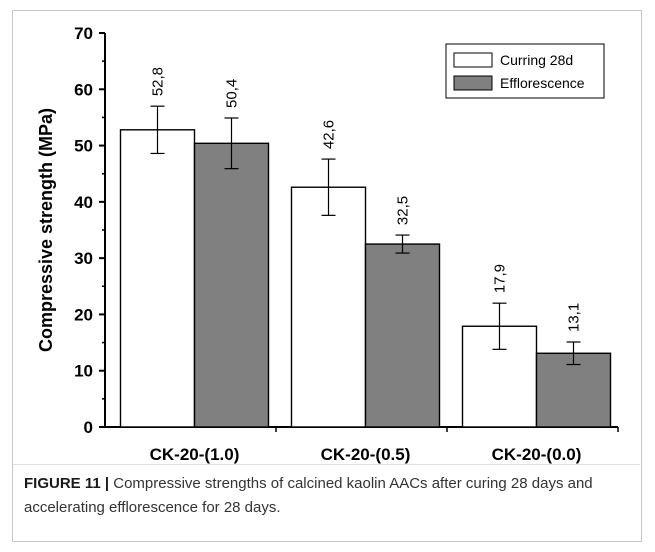  Describe the element at coordinates (574, 317) in the screenshot. I see `data-label: 13,1` at that location.